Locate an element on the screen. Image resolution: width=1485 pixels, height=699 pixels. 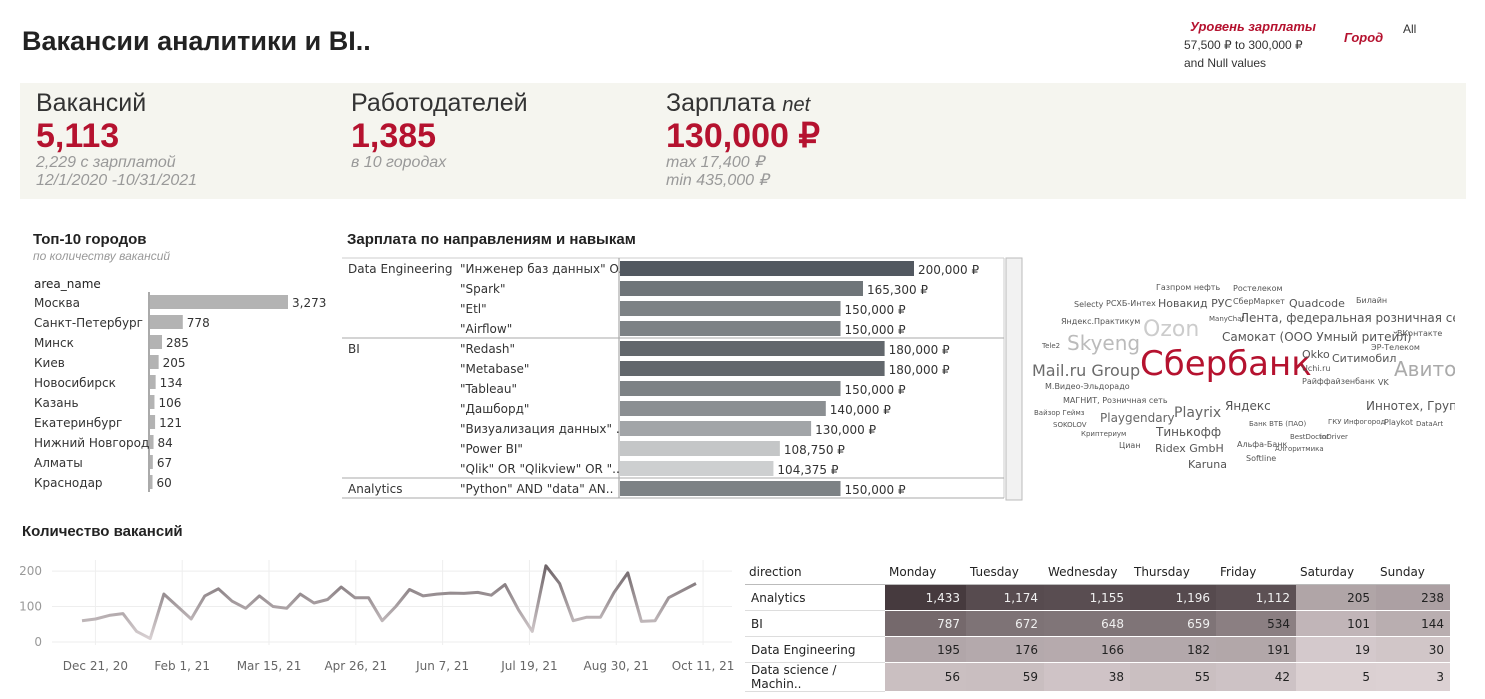
employer-word: Альфа-Банк is located at coordinates (1262, 444).